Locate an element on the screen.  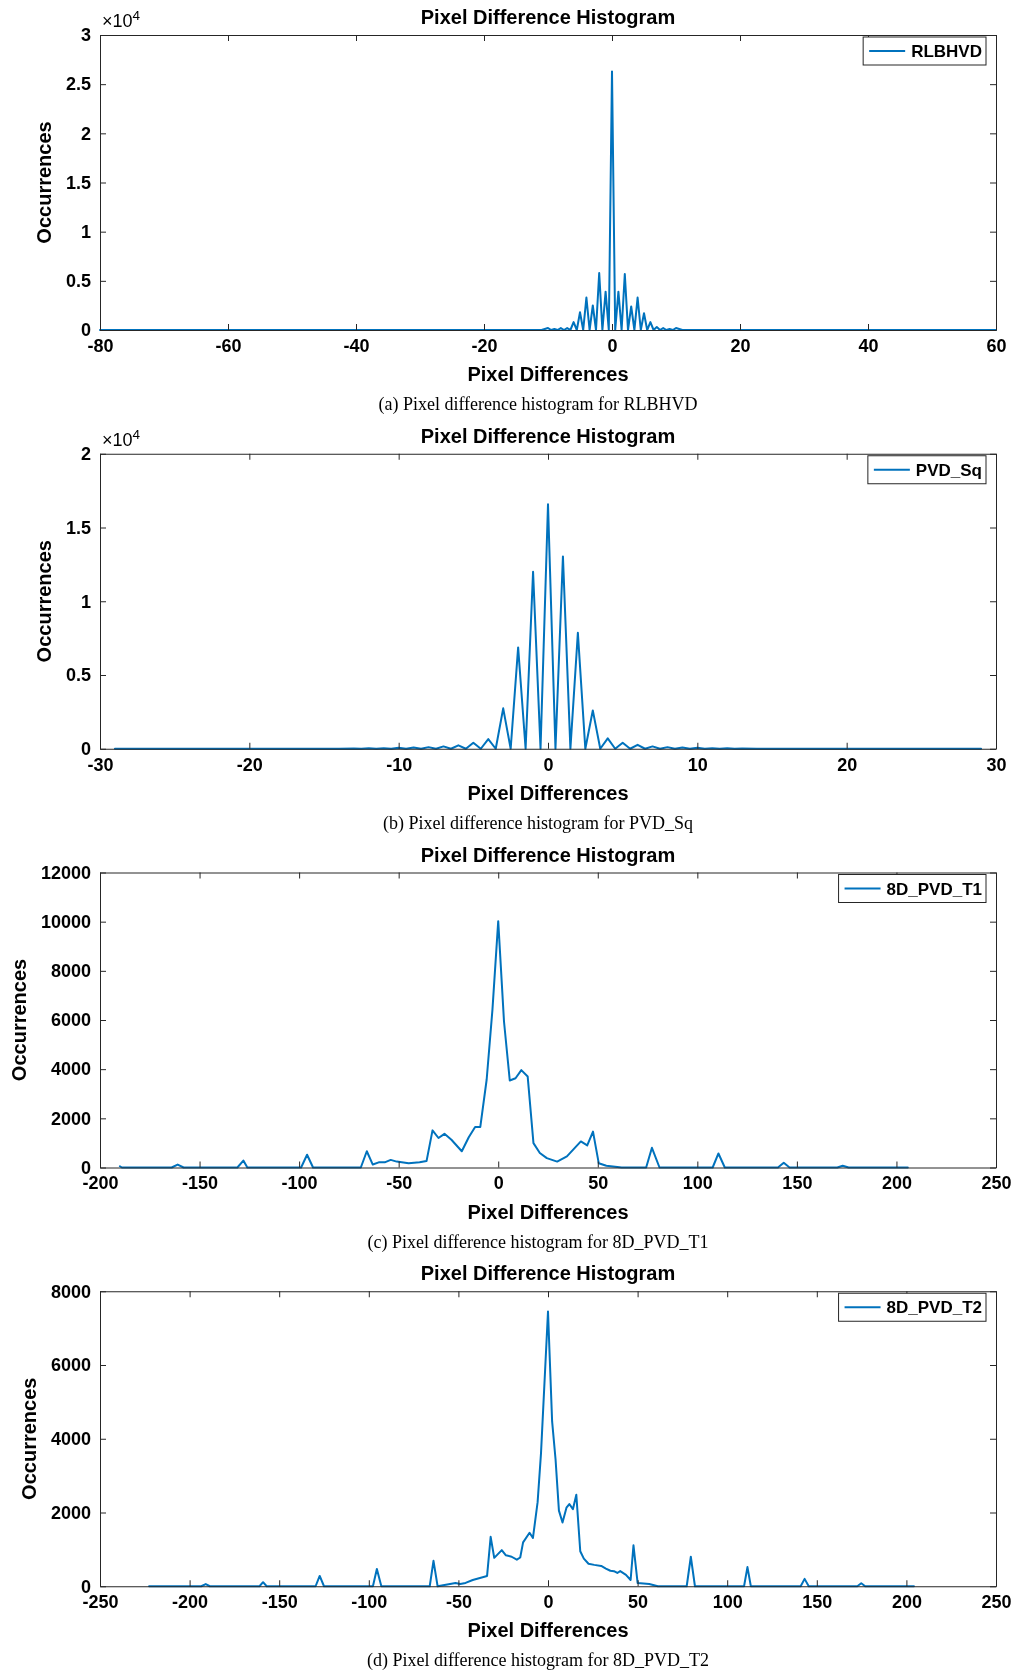
x-tick-label: 10 is located at coordinates (697, 764).